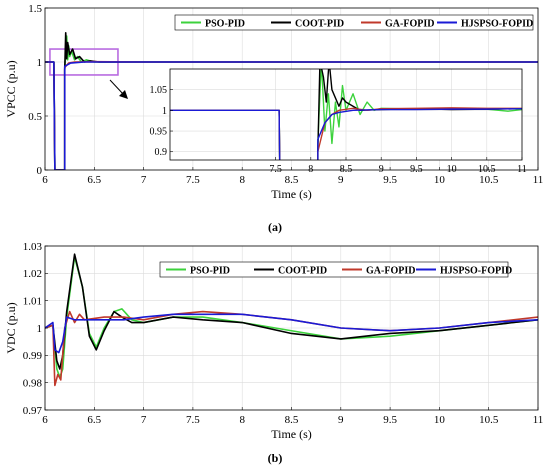  What do you see at coordinates (40, 171) in the screenshot?
I see `y-tick-label: 0` at bounding box center [40, 171].